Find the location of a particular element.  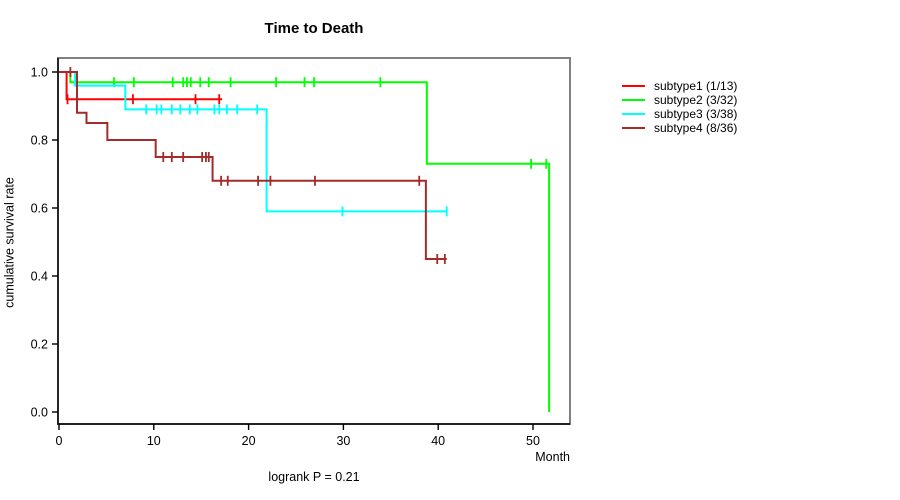

x-tick-label: 20 is located at coordinates (249, 441).